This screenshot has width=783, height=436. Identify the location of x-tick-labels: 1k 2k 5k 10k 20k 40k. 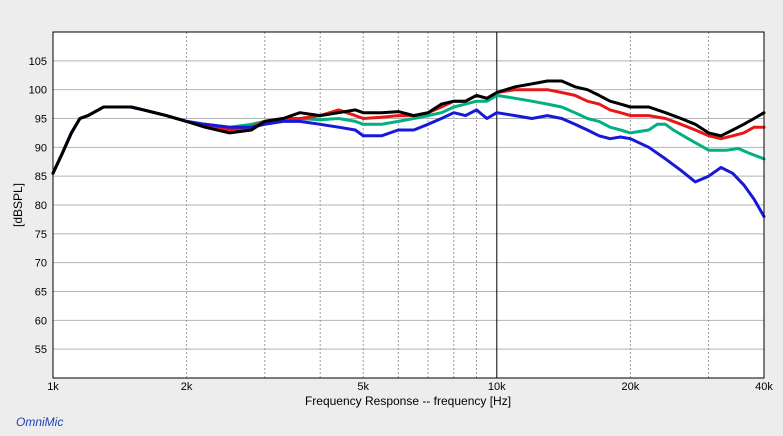
(410, 387).